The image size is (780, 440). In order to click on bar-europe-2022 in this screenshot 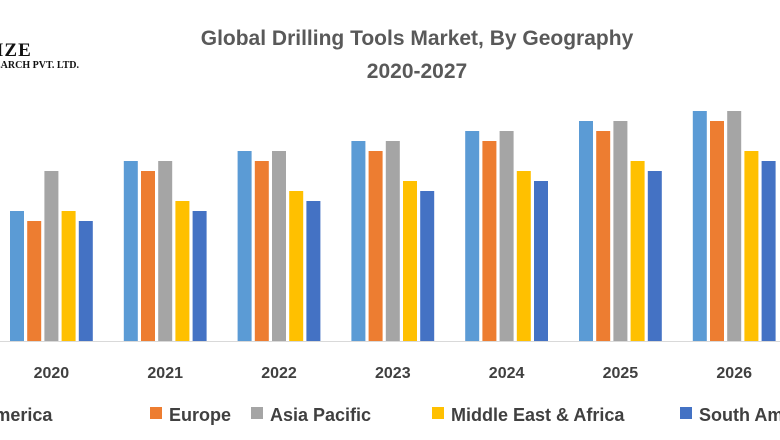, I will do `click(261, 251)`.